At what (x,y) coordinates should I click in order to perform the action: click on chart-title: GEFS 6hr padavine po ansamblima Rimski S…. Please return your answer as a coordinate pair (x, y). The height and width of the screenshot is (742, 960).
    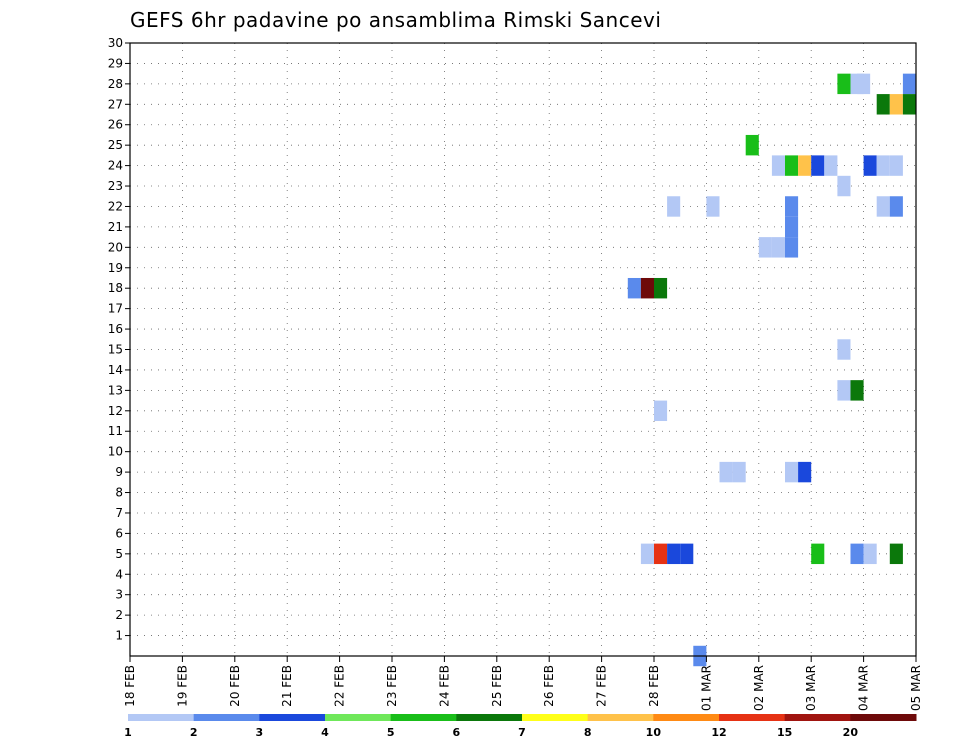
    Looking at the image, I should click on (395, 20).